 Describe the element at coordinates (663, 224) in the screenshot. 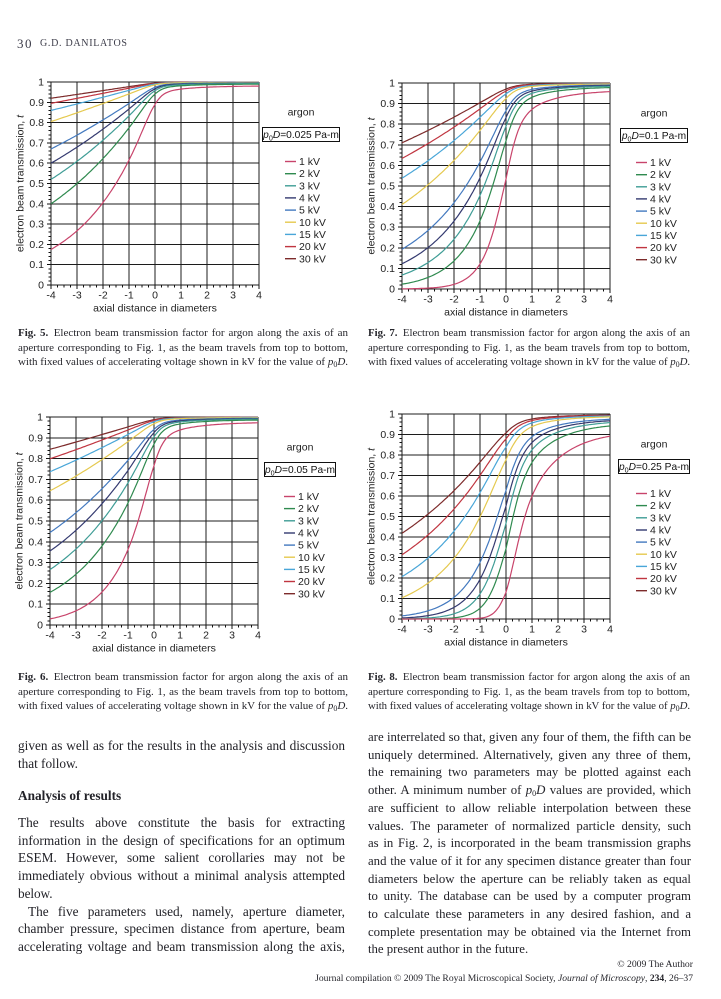

I see `svg-text: 10 kV` at that location.